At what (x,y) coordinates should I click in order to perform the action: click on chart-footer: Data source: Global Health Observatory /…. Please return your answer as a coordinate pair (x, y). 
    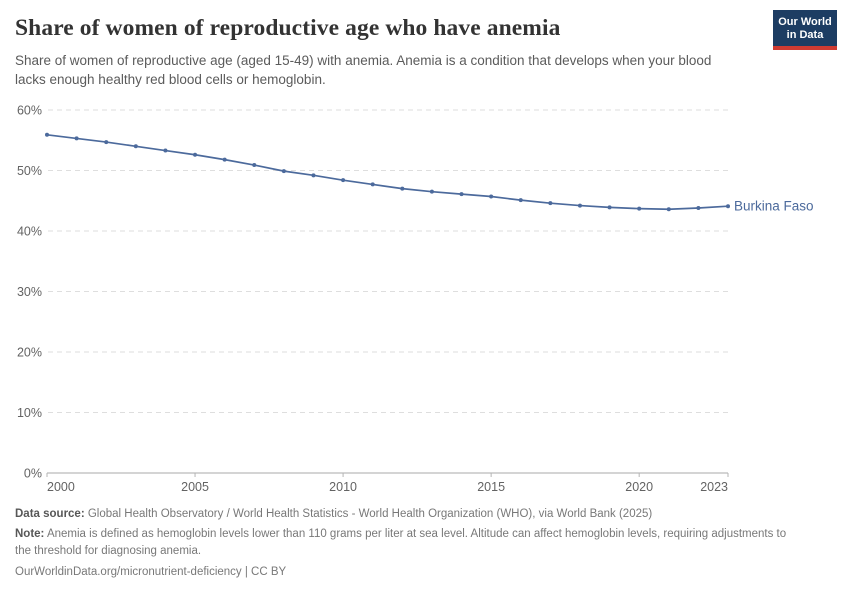
    Looking at the image, I should click on (404, 543).